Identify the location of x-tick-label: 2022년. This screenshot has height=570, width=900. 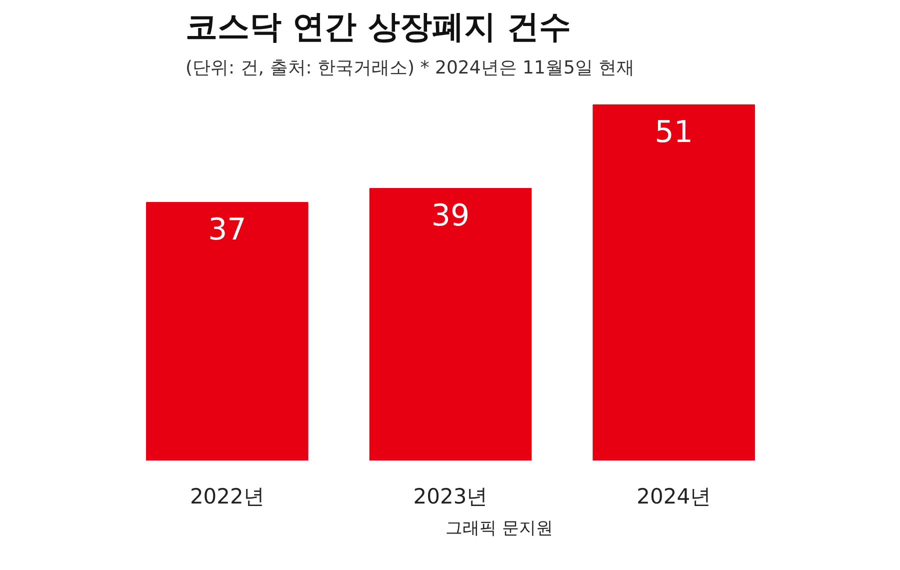
(227, 496).